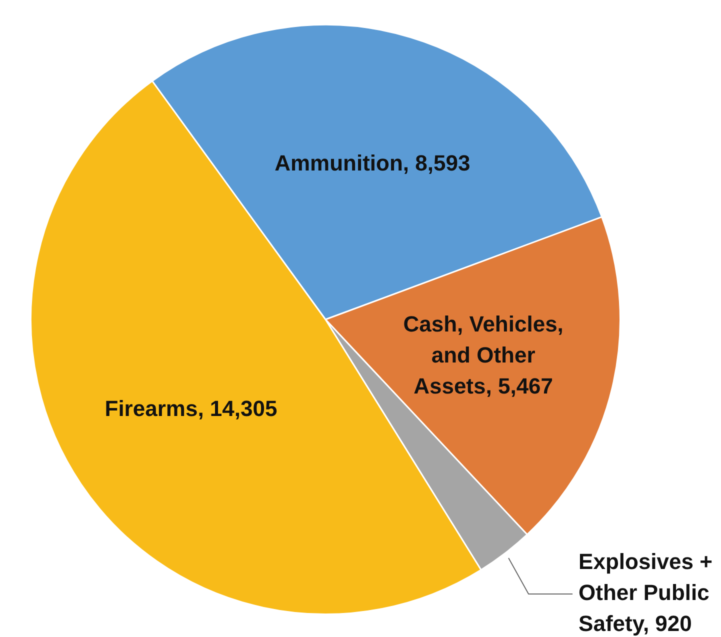 The height and width of the screenshot is (637, 721). Describe the element at coordinates (645, 592) in the screenshot. I see `slice-label: Explosives + Other Public Safety, 920` at that location.